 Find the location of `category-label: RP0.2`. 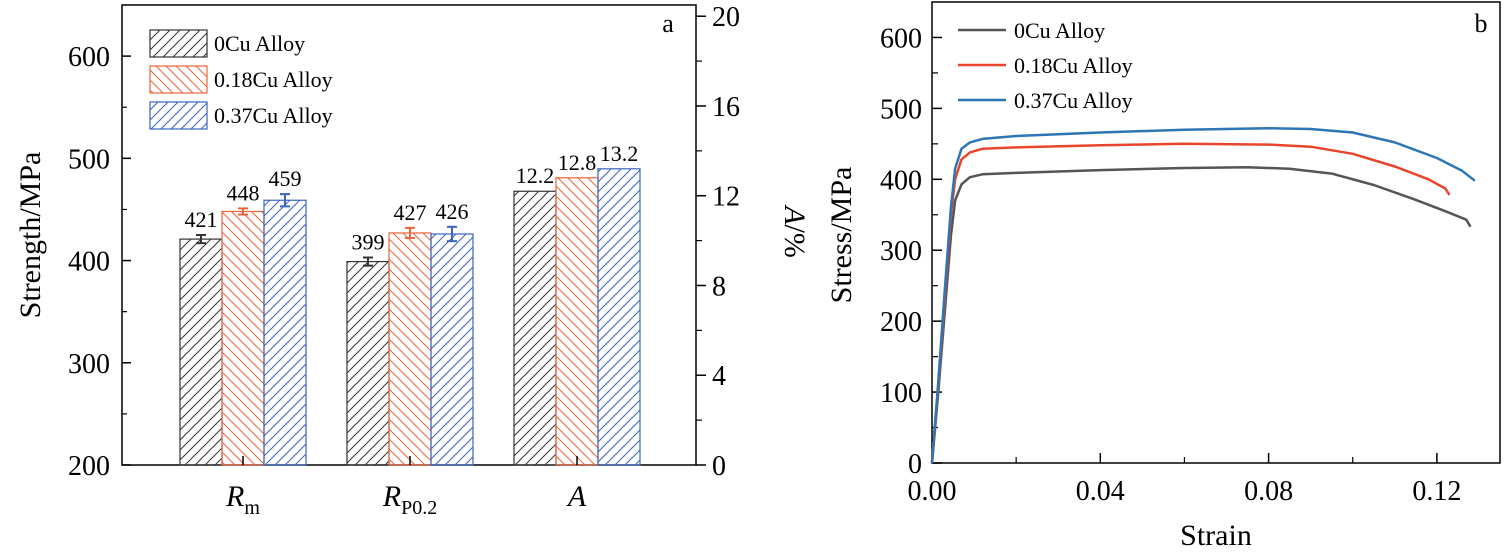

category-label: RP0.2 is located at coordinates (409, 499).